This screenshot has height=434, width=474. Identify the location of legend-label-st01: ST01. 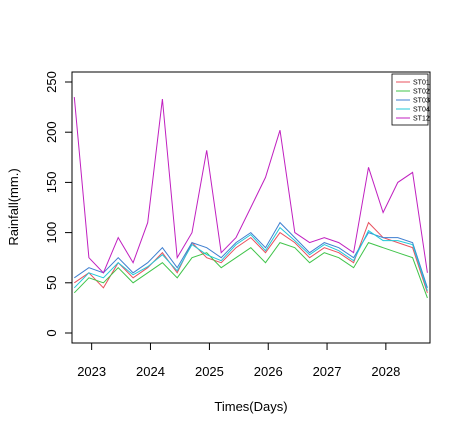
(421, 83).